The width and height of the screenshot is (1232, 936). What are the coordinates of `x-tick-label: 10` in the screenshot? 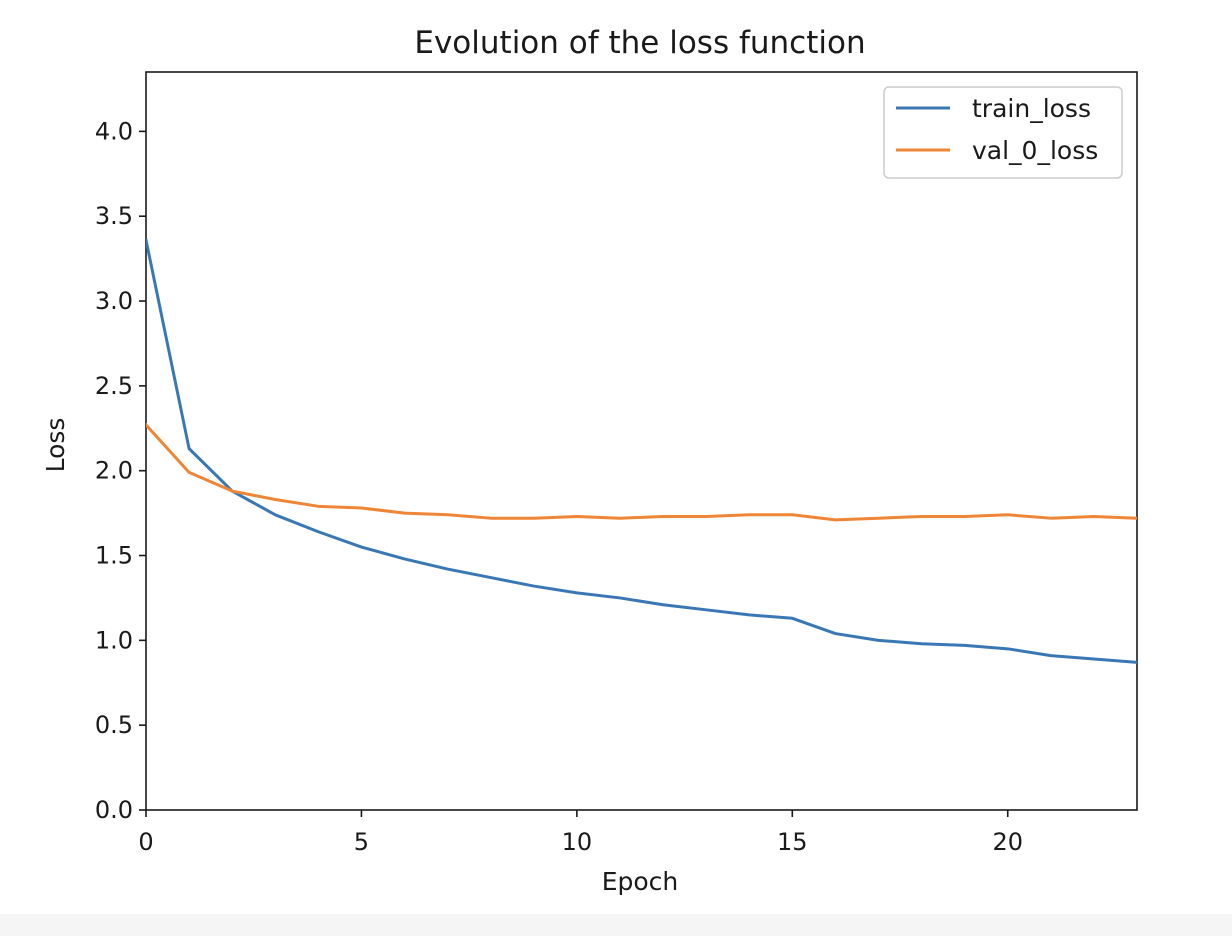 It's located at (577, 842).